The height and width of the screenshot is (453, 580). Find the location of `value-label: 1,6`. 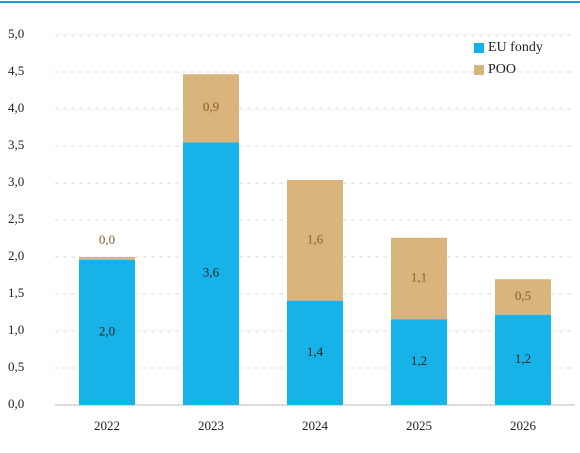

value-label: 1,6 is located at coordinates (315, 238).